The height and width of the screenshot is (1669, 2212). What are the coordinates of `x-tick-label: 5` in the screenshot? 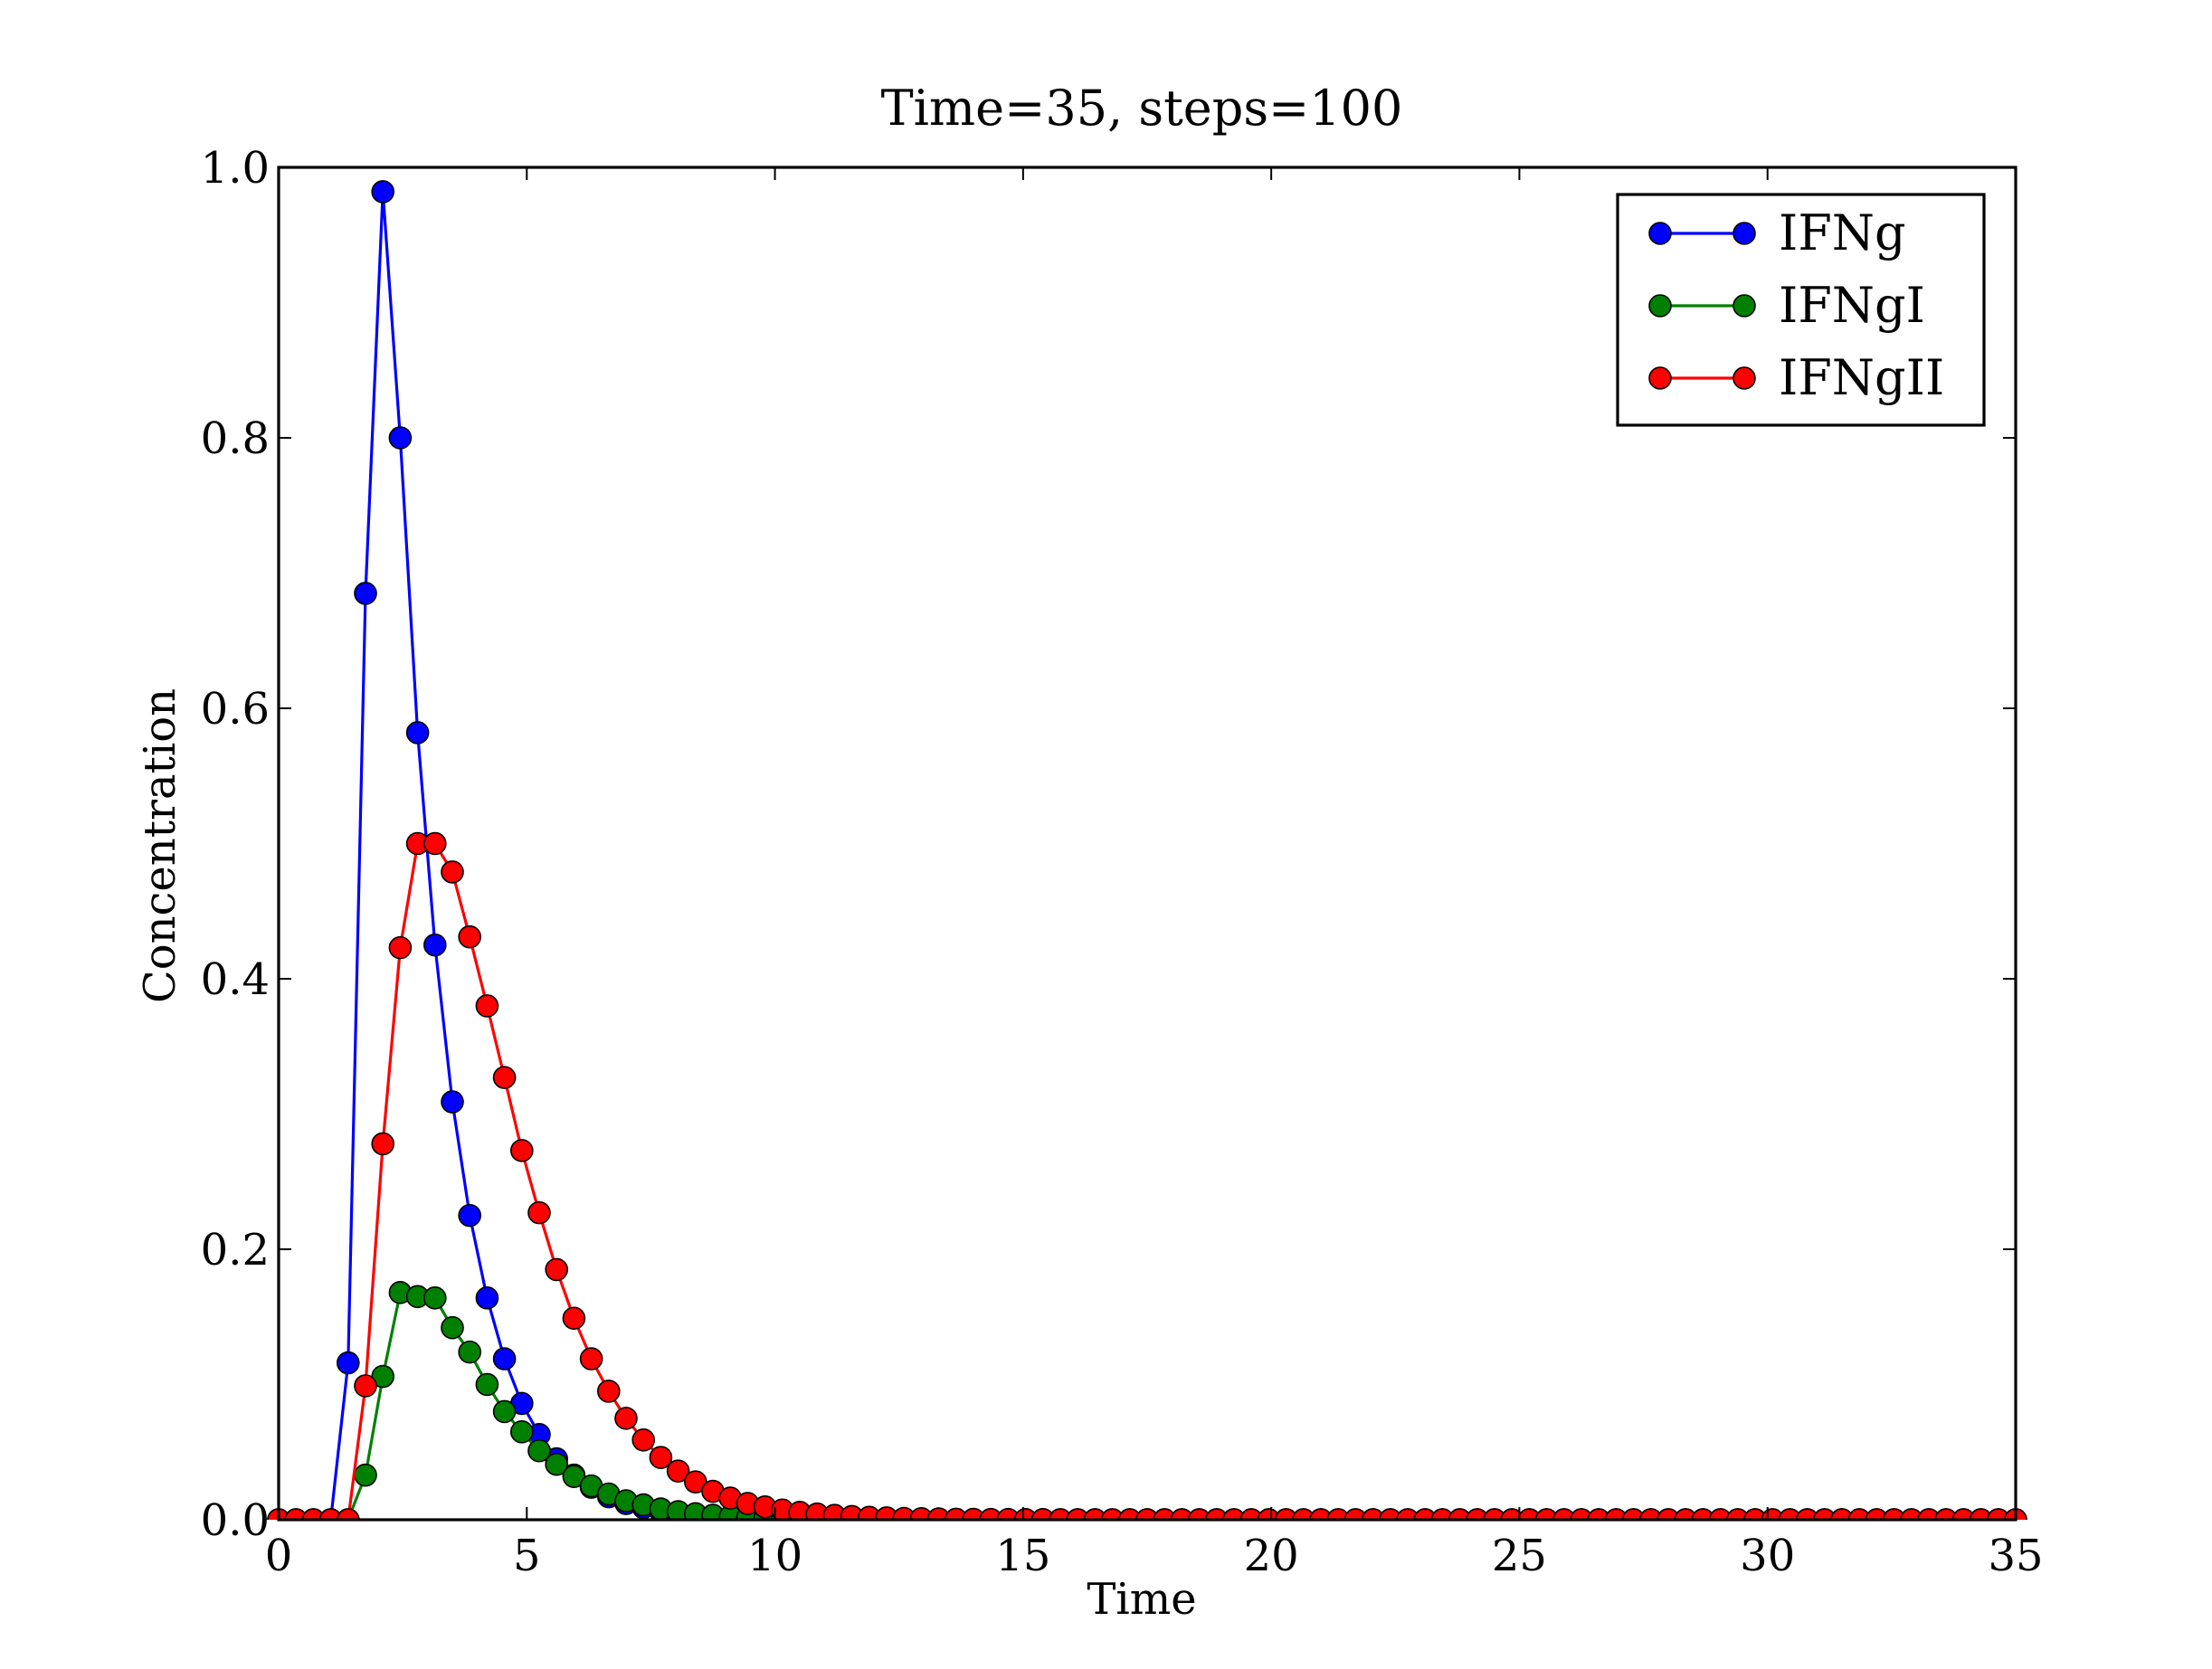 It's located at (527, 1556).